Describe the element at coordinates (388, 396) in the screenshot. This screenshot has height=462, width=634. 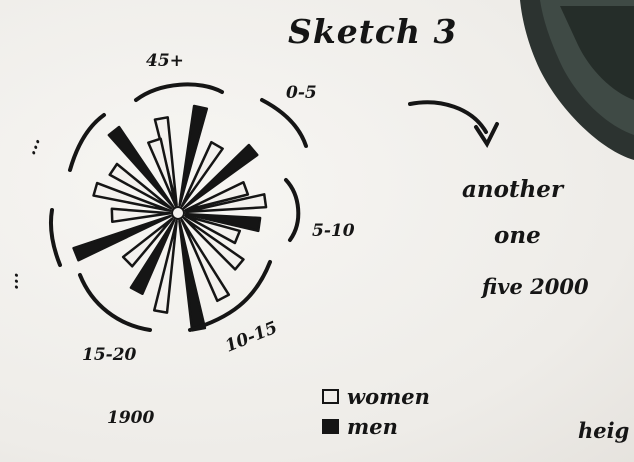
I see `legend-label-women: women` at that location.